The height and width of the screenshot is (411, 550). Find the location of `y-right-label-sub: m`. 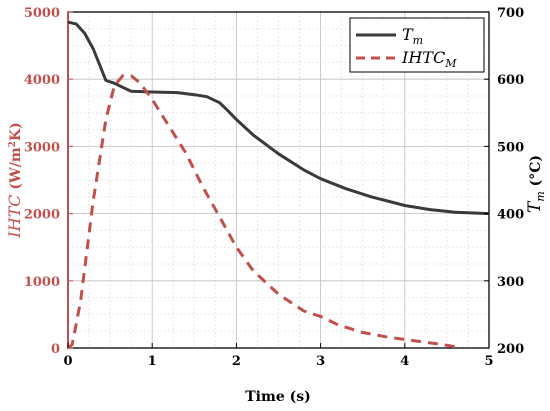

y-right-label-sub: m is located at coordinates (540, 196).